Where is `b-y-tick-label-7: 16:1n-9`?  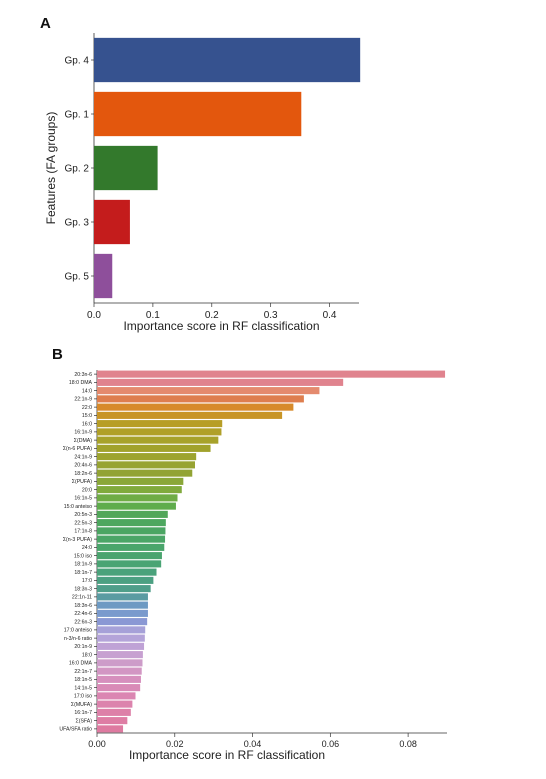 b-y-tick-label-7: 16:1n-9 is located at coordinates (83, 433).